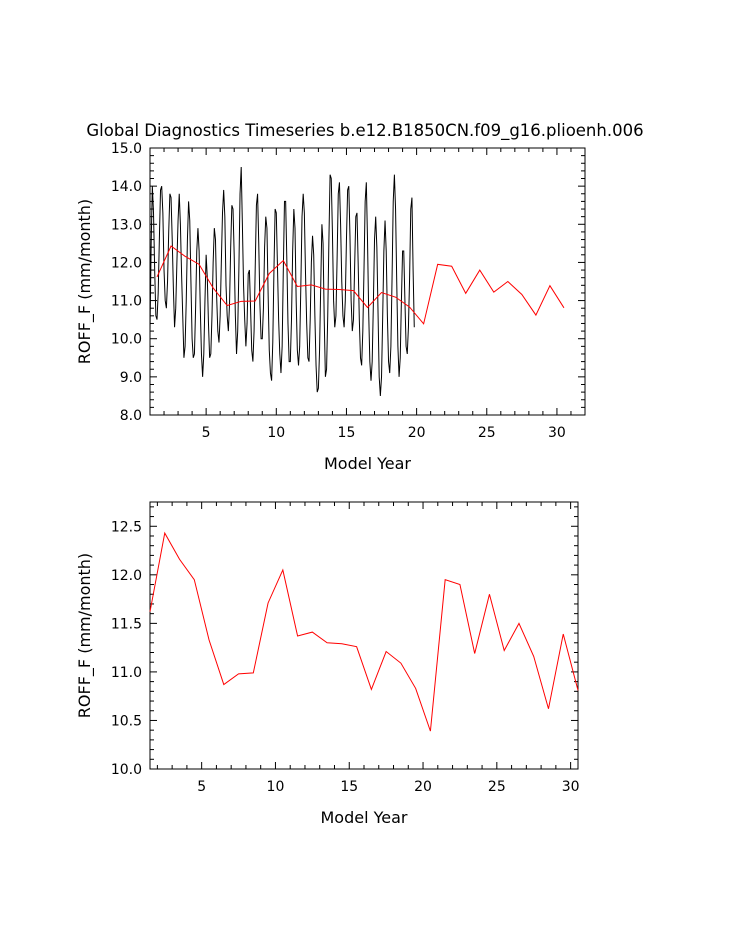 Image resolution: width=733 pixels, height=945 pixels. What do you see at coordinates (126, 187) in the screenshot?
I see `top-y-tick-label: 14.0` at bounding box center [126, 187].